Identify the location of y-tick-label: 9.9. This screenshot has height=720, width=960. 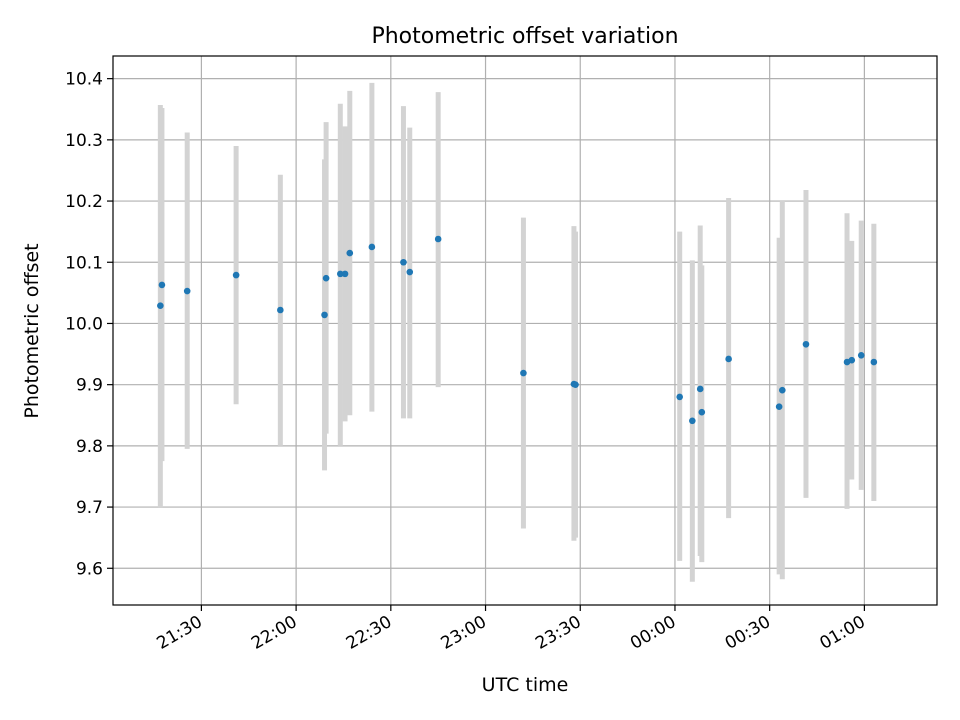
(89, 386).